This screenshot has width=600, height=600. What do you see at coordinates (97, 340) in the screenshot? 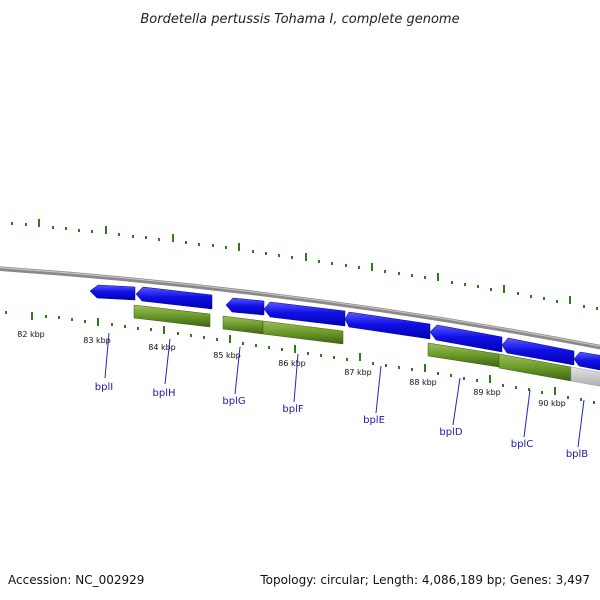
I see `kbp-label: 83 kbp` at bounding box center [97, 340].